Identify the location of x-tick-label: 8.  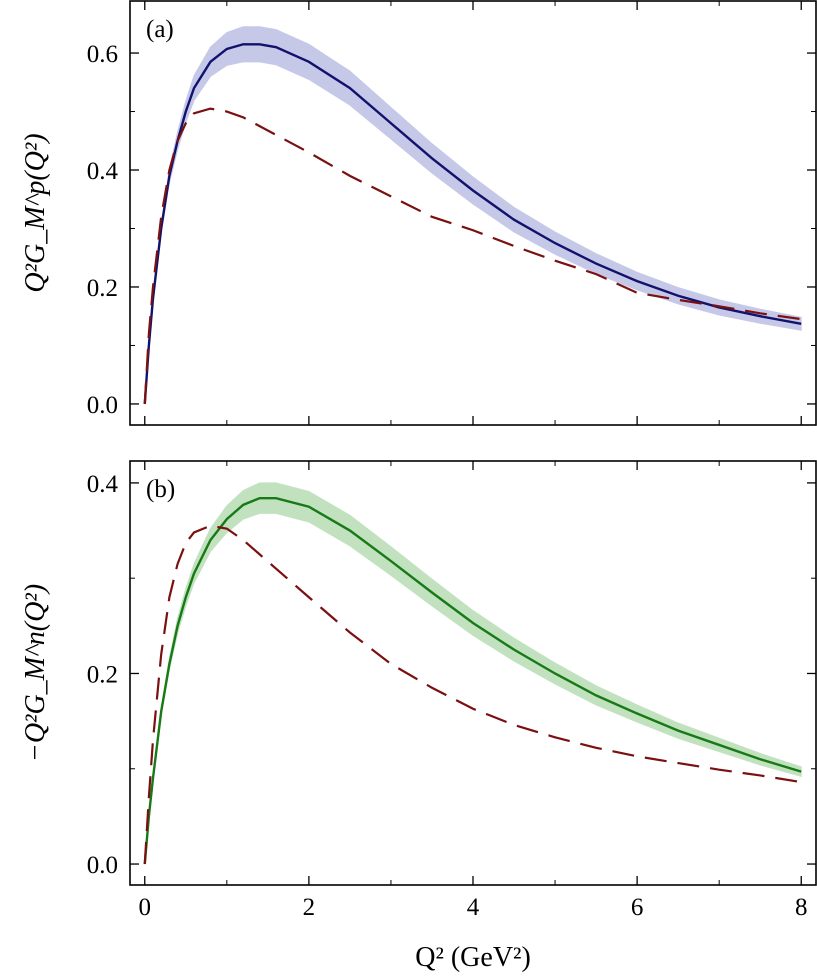
(801, 907).